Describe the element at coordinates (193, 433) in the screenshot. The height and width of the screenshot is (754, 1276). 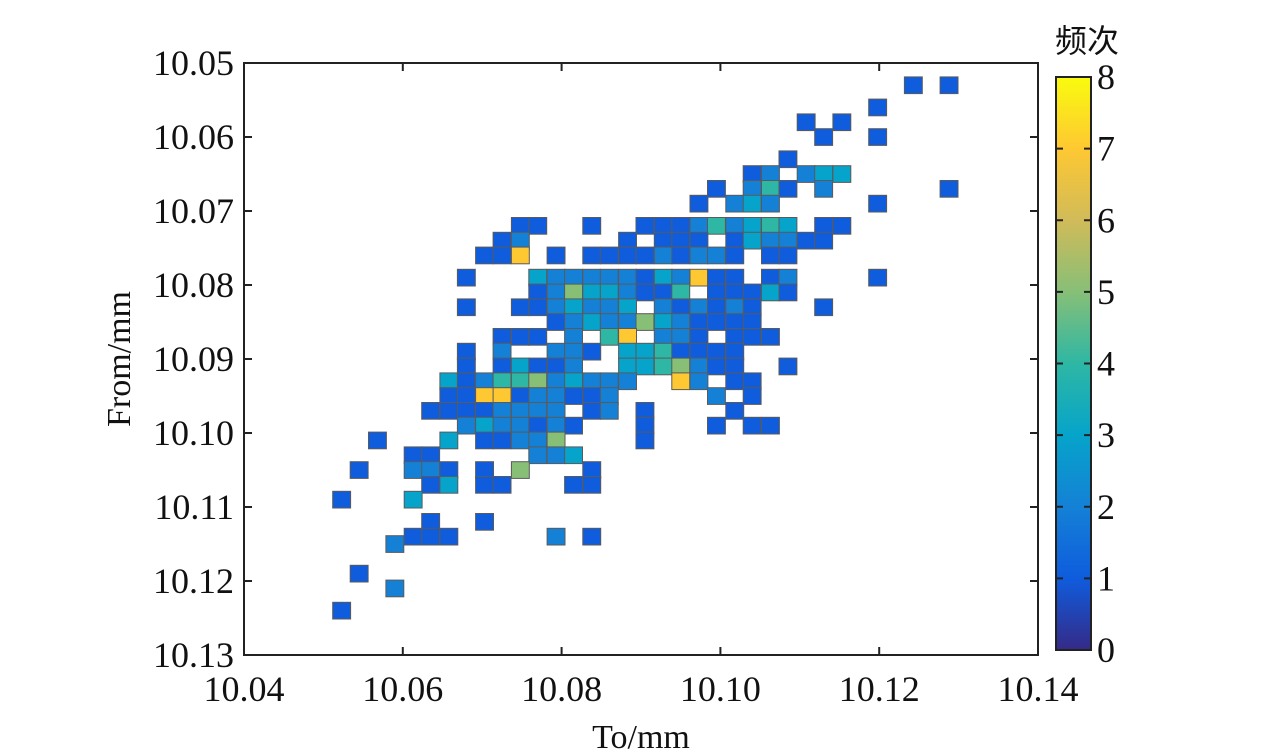
I see `y-tick-label: 10.10` at that location.